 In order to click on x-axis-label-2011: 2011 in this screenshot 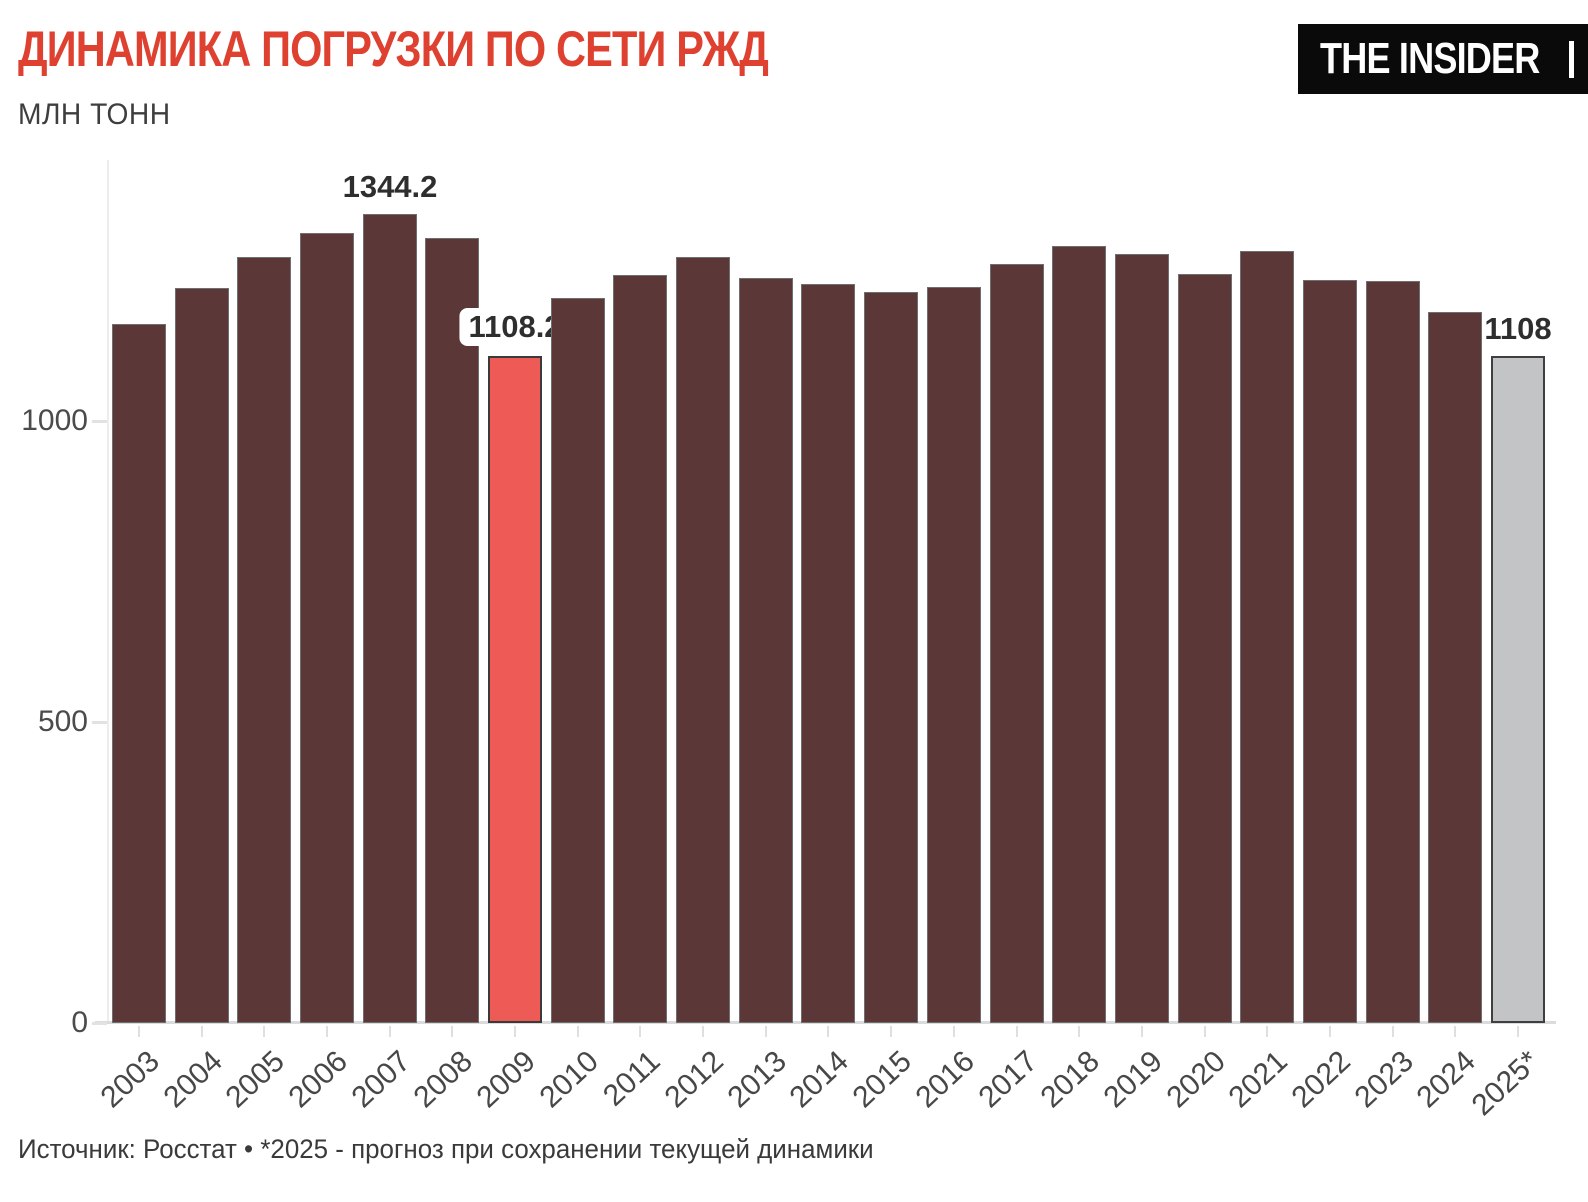, I will do `click(632, 1078)`.